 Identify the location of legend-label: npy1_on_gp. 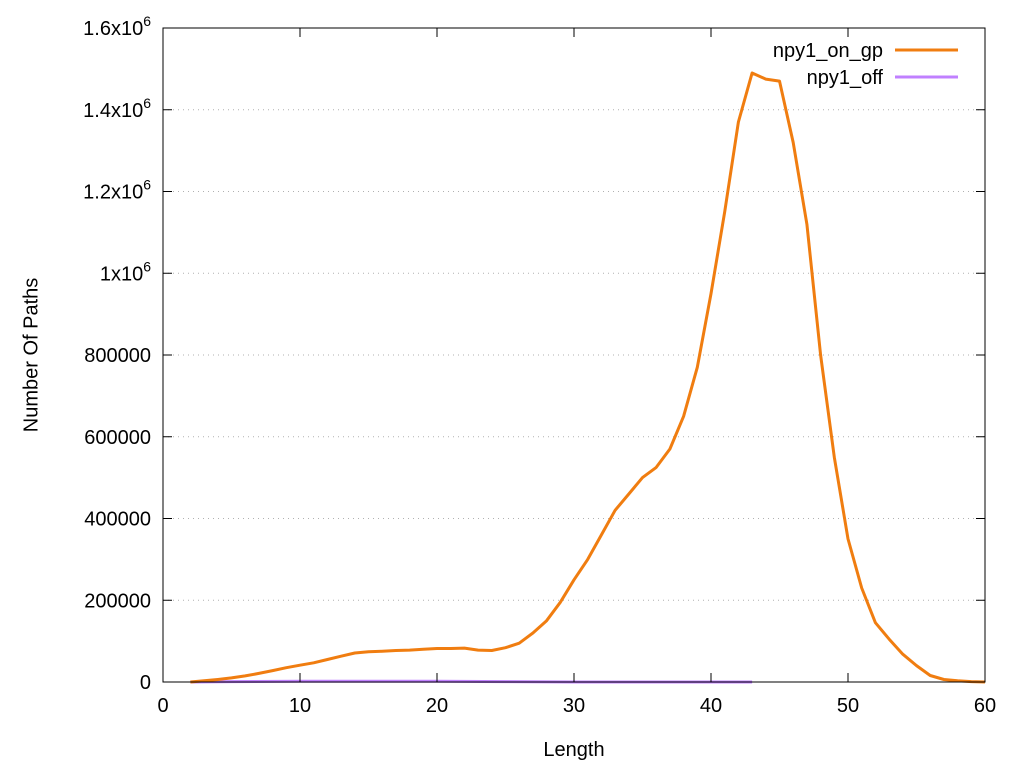
(828, 51).